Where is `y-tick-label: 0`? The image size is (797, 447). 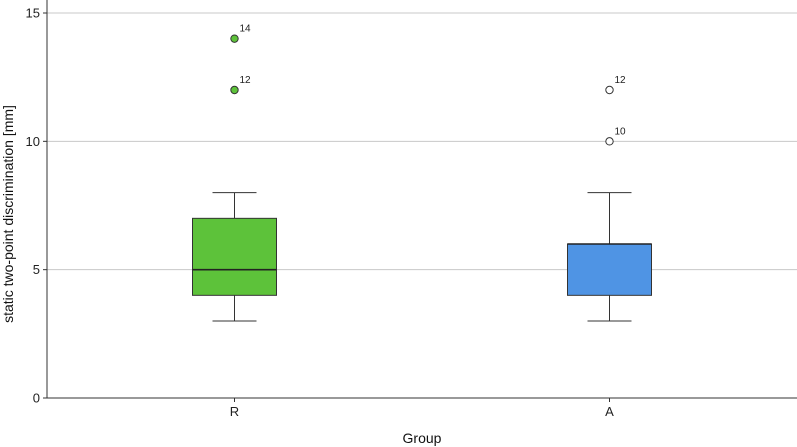
y-tick-label: 0 is located at coordinates (36, 398).